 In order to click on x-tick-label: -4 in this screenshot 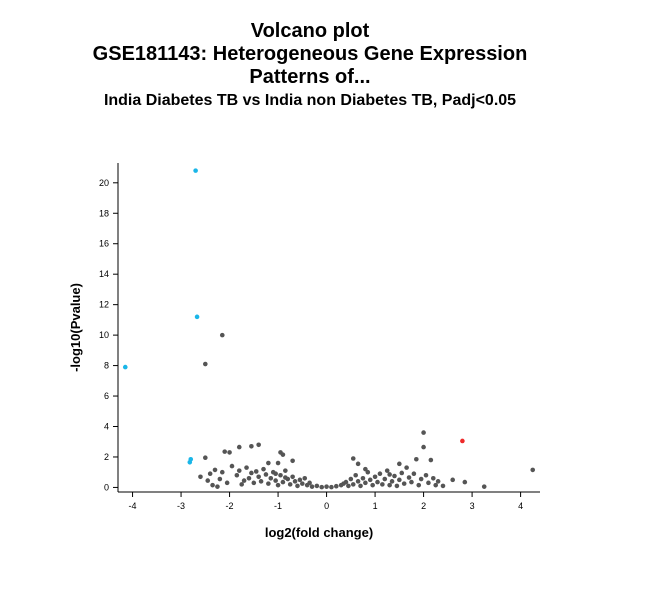, I will do `click(133, 506)`.